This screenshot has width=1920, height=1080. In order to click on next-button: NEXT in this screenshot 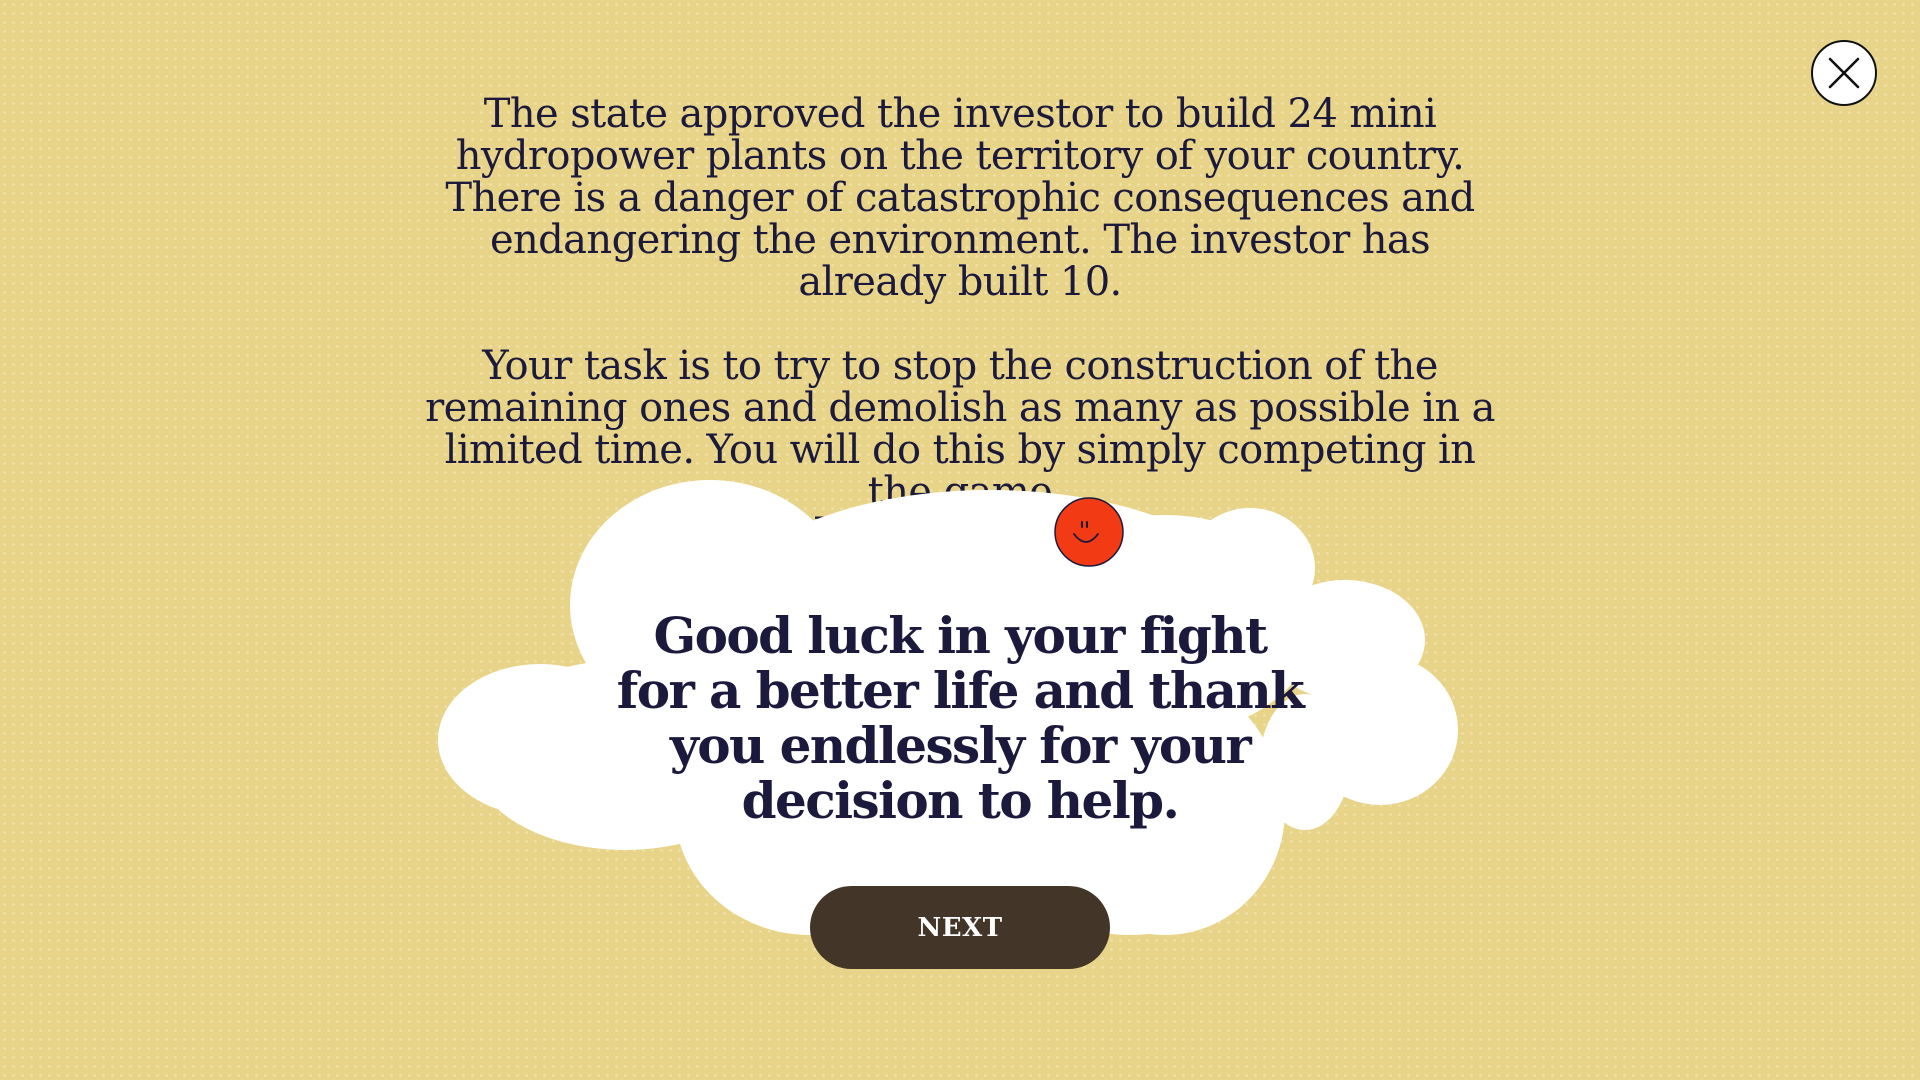, I will do `click(960, 927)`.